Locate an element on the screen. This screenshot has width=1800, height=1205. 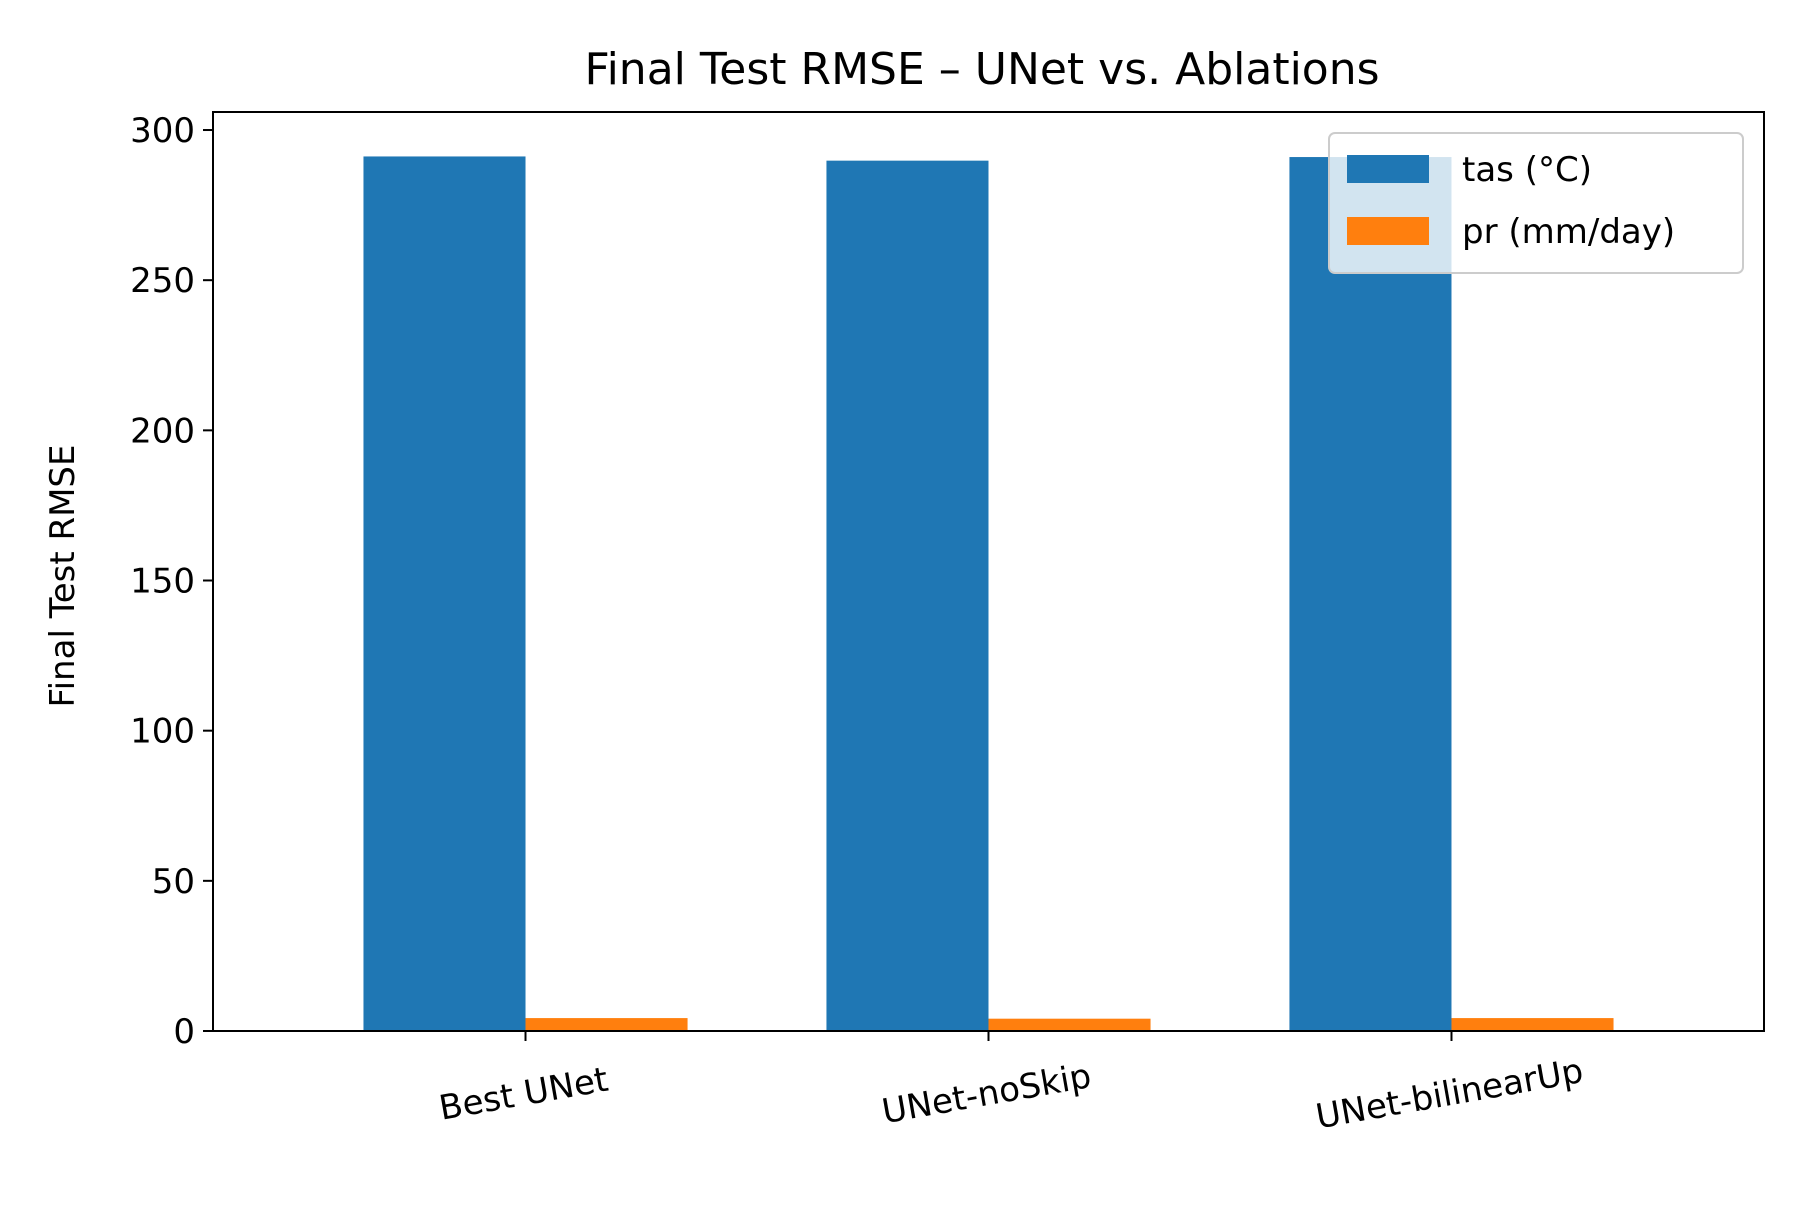
y-axis-label: Final Test RMSE is located at coordinates (63, 576).